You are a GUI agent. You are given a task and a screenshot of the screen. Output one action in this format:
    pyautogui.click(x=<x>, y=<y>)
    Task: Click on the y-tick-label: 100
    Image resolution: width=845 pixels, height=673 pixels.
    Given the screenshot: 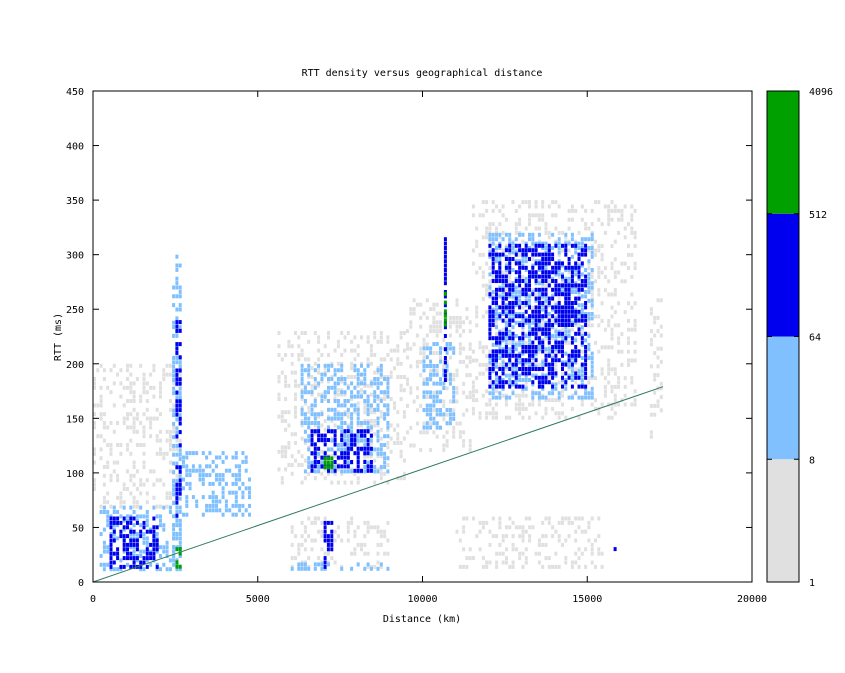 What is the action you would take?
    pyautogui.click(x=75, y=474)
    